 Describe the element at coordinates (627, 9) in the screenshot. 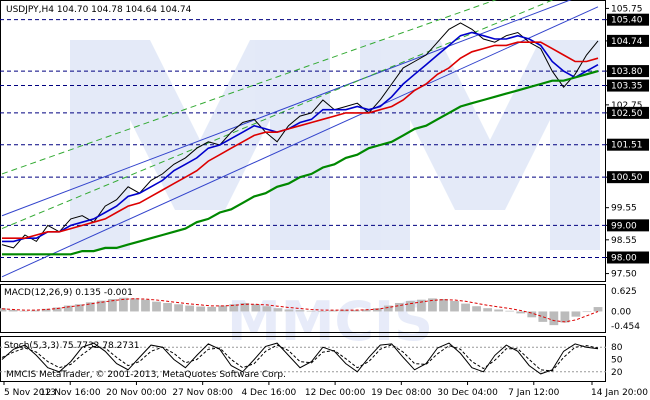

I see `price-tick-label: 105.75` at that location.